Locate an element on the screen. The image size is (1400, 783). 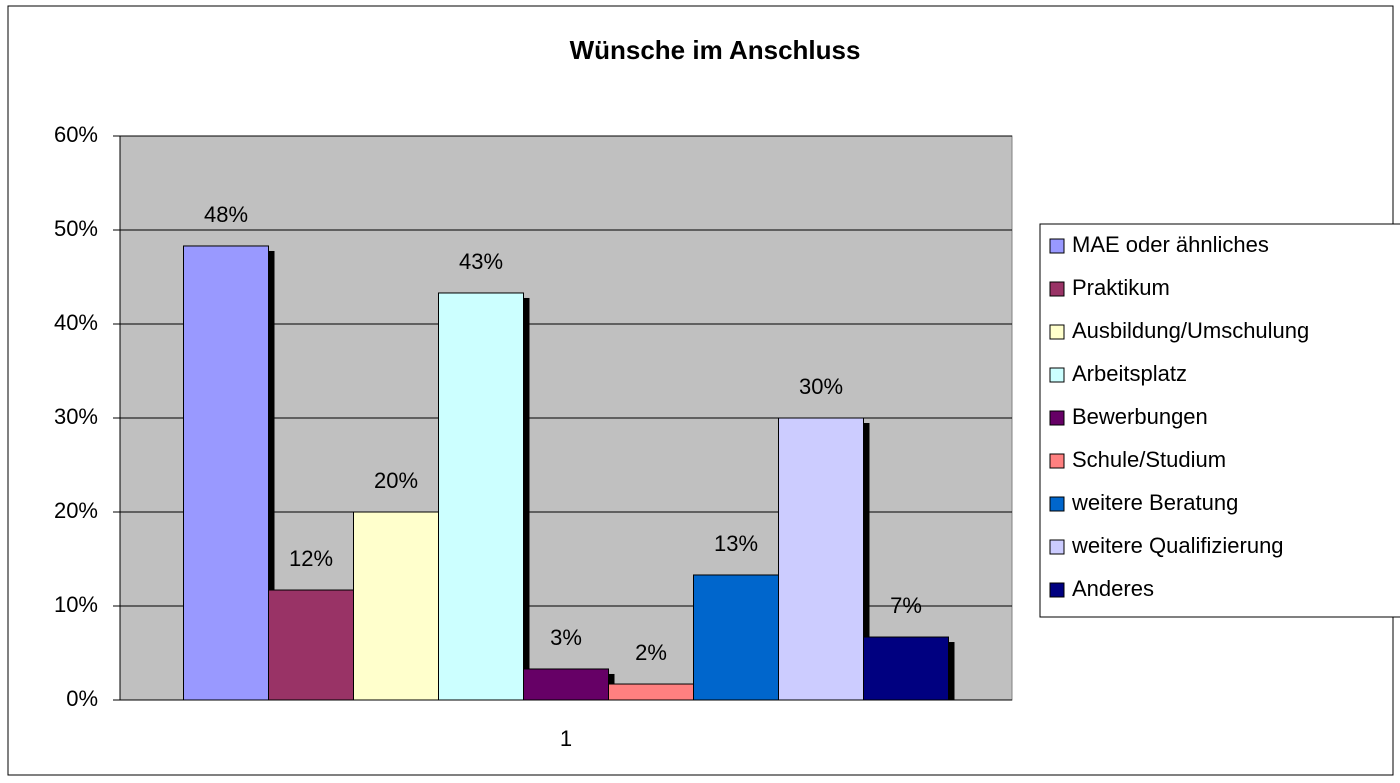
x-tick-label: 1 is located at coordinates (566, 738).